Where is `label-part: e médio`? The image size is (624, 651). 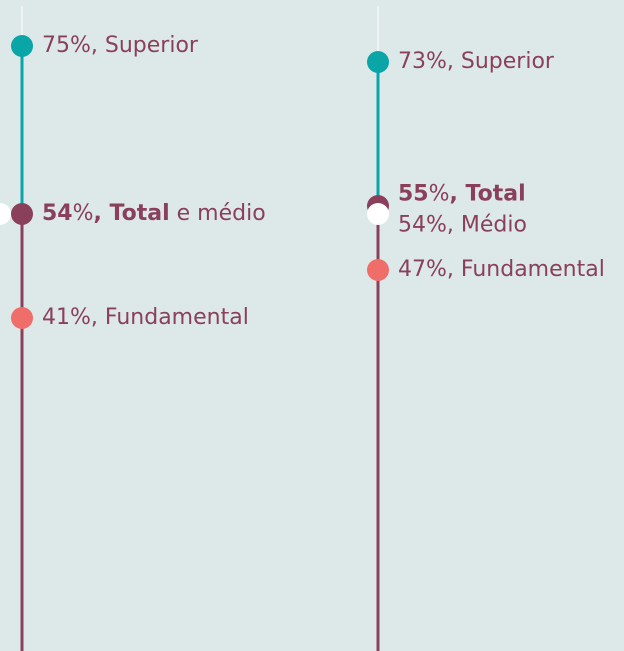
label-part: e médio is located at coordinates (218, 213).